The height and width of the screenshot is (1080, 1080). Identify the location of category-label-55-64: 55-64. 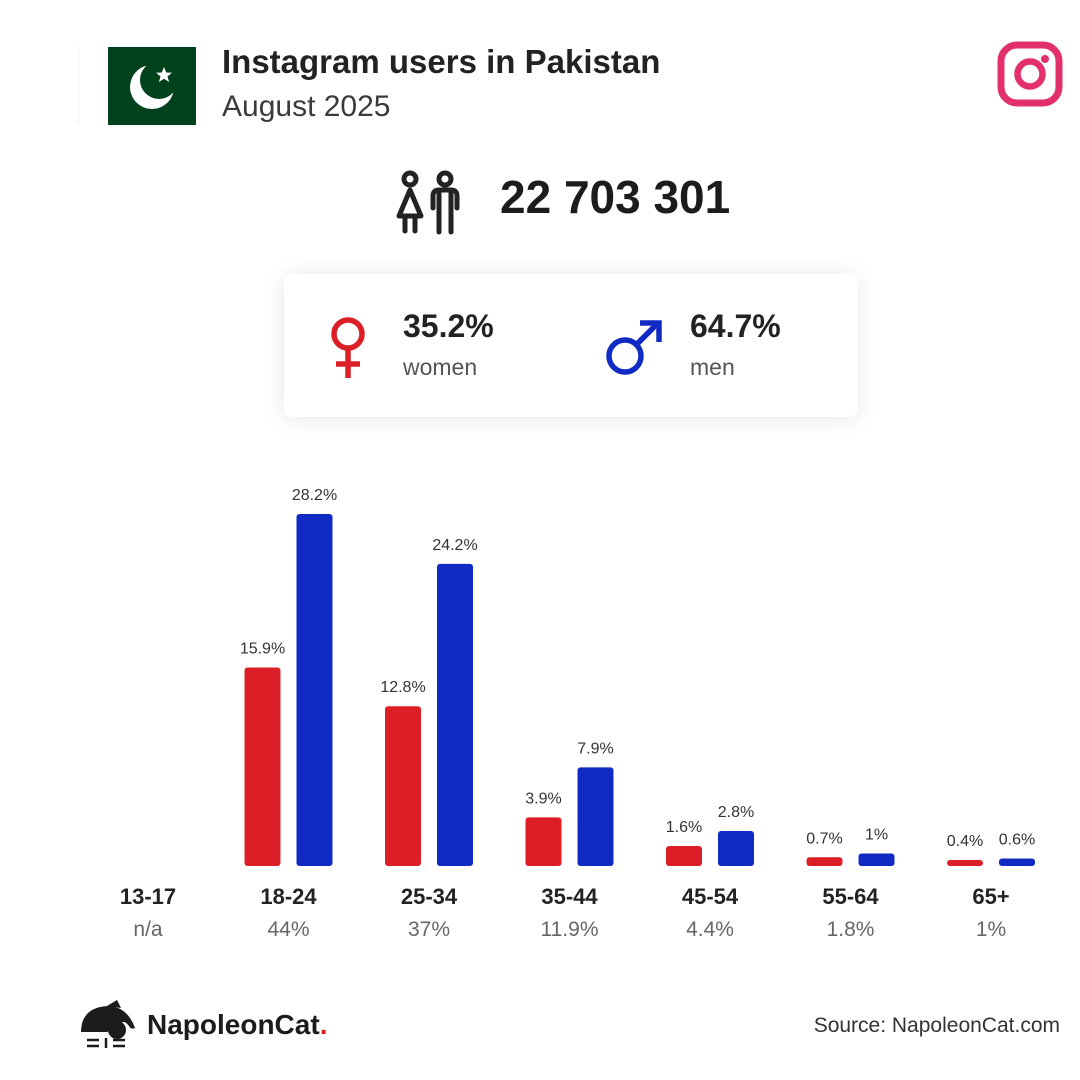
(850, 896).